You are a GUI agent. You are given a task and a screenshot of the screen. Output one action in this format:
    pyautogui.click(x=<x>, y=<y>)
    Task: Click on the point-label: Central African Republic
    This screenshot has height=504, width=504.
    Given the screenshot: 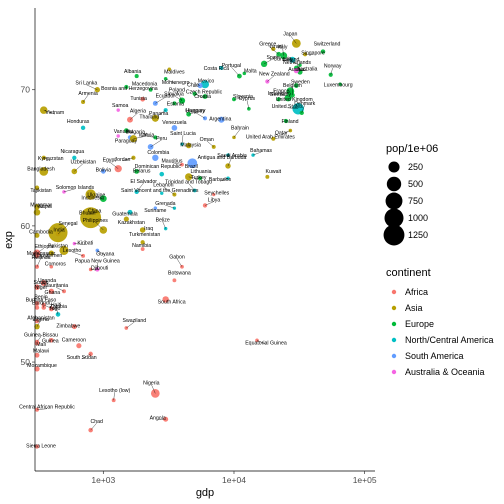 What is the action you would take?
    pyautogui.click(x=47, y=408)
    